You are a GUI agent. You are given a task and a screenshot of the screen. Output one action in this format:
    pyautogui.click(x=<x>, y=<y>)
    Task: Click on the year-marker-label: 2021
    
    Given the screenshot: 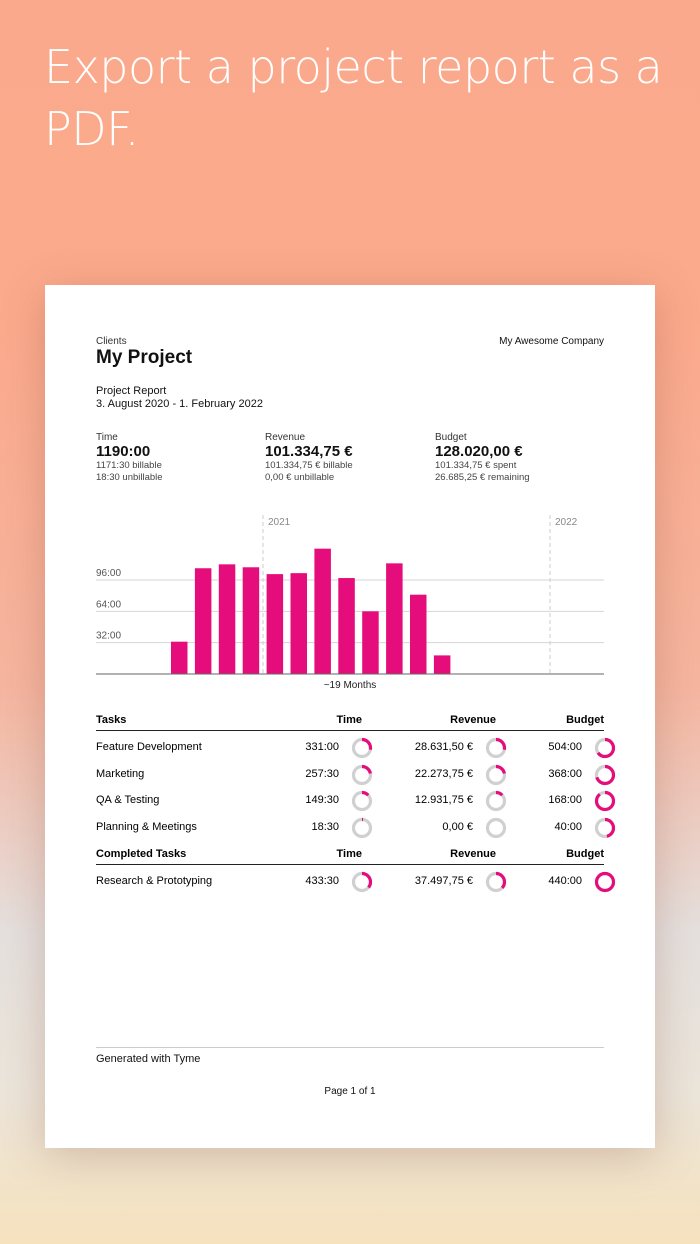 What is the action you would take?
    pyautogui.click(x=279, y=522)
    